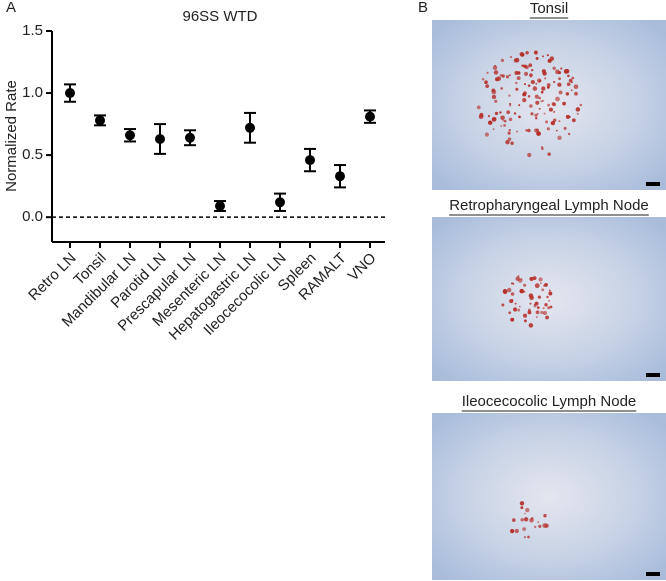  What do you see at coordinates (362, 267) in the screenshot?
I see `x-tick-label: VNO` at bounding box center [362, 267].